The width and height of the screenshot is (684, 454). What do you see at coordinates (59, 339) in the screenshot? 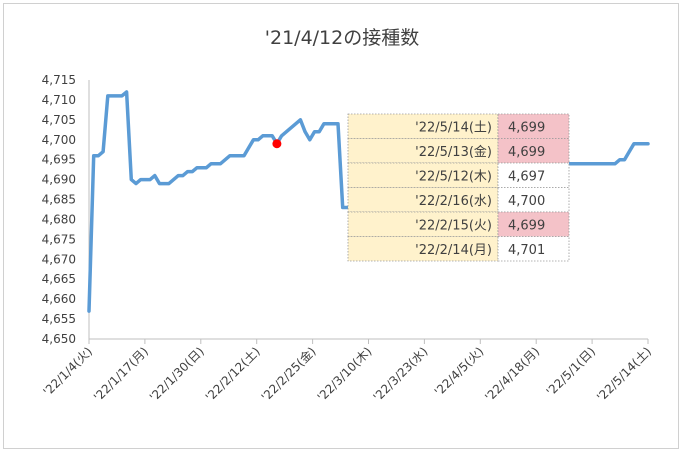
I see `y-tick-label: 4,650` at bounding box center [59, 339].